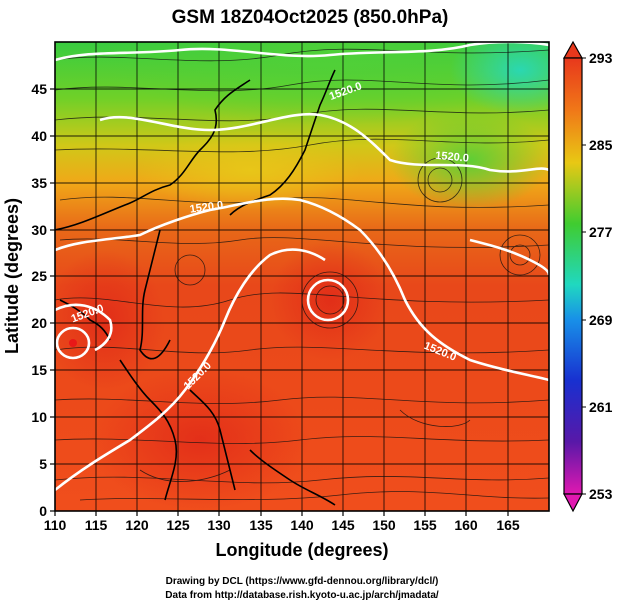 The width and height of the screenshot is (619, 605). What do you see at coordinates (587, 276) in the screenshot?
I see `colorbar: 293 285 277 269 261 253` at bounding box center [587, 276].